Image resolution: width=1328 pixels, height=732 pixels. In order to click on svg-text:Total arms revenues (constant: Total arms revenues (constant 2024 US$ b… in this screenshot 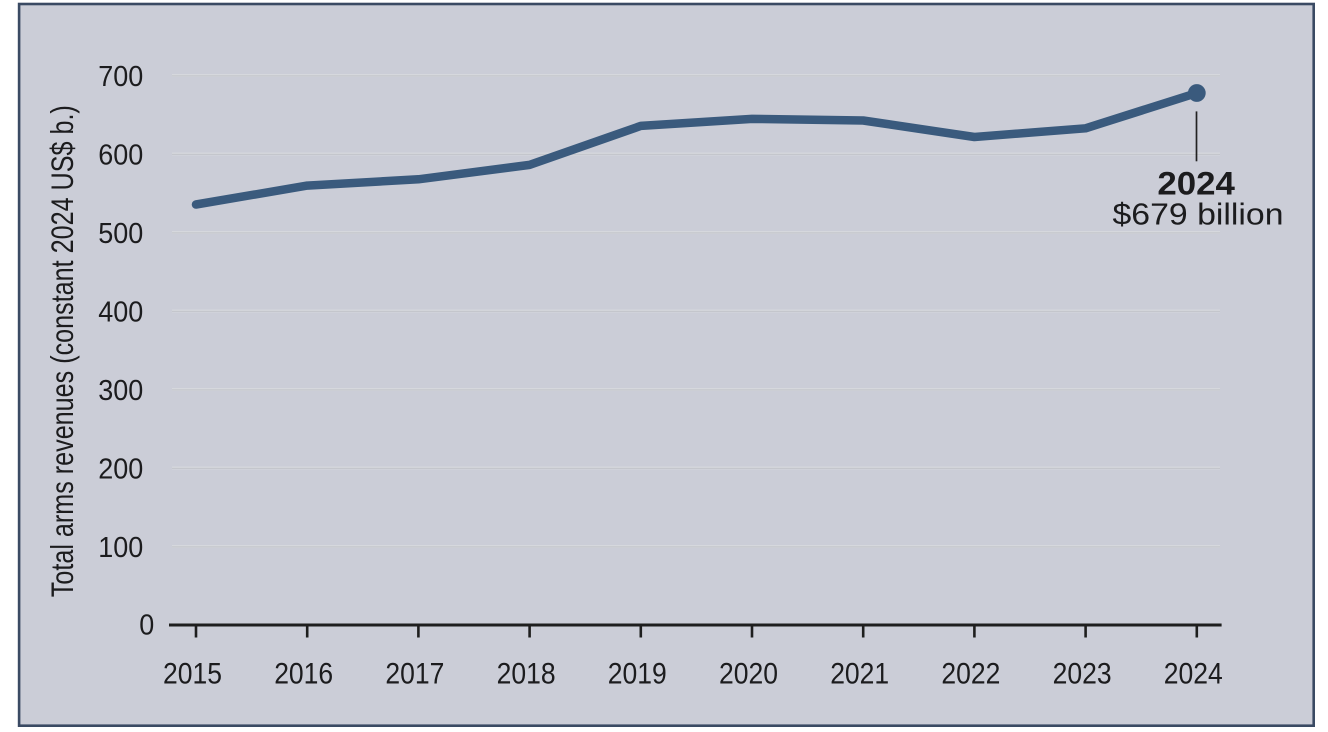, I will do `click(62, 351)`.